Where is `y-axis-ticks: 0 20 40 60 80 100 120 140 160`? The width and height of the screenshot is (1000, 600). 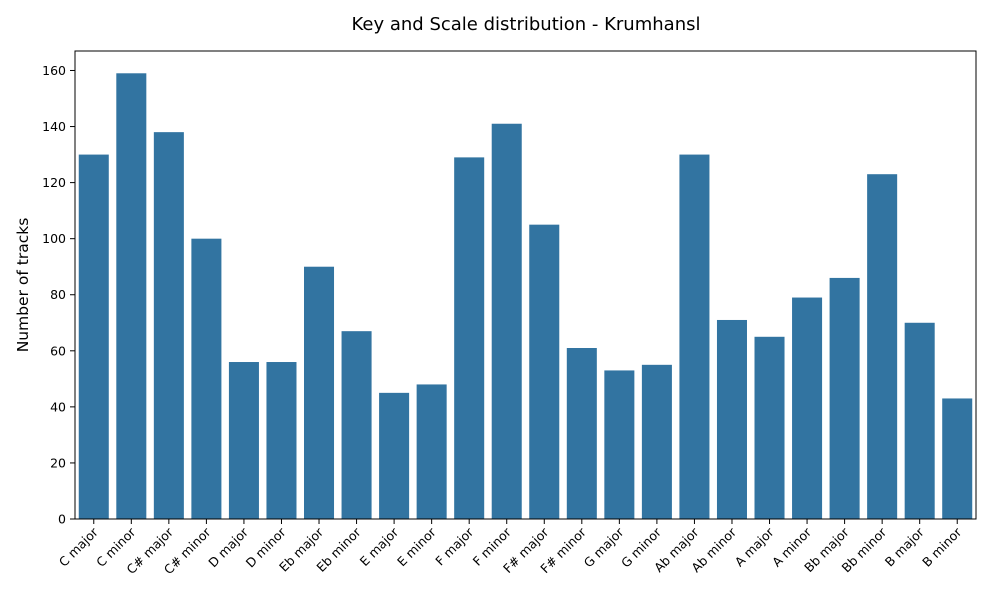
y-axis-ticks: 0 20 40 60 80 100 120 140 160 is located at coordinates (58, 295).